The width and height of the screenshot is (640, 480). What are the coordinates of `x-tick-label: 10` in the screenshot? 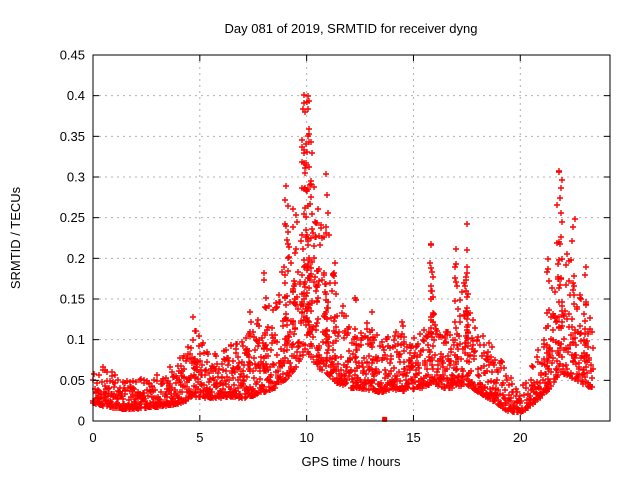 It's located at (306, 437).